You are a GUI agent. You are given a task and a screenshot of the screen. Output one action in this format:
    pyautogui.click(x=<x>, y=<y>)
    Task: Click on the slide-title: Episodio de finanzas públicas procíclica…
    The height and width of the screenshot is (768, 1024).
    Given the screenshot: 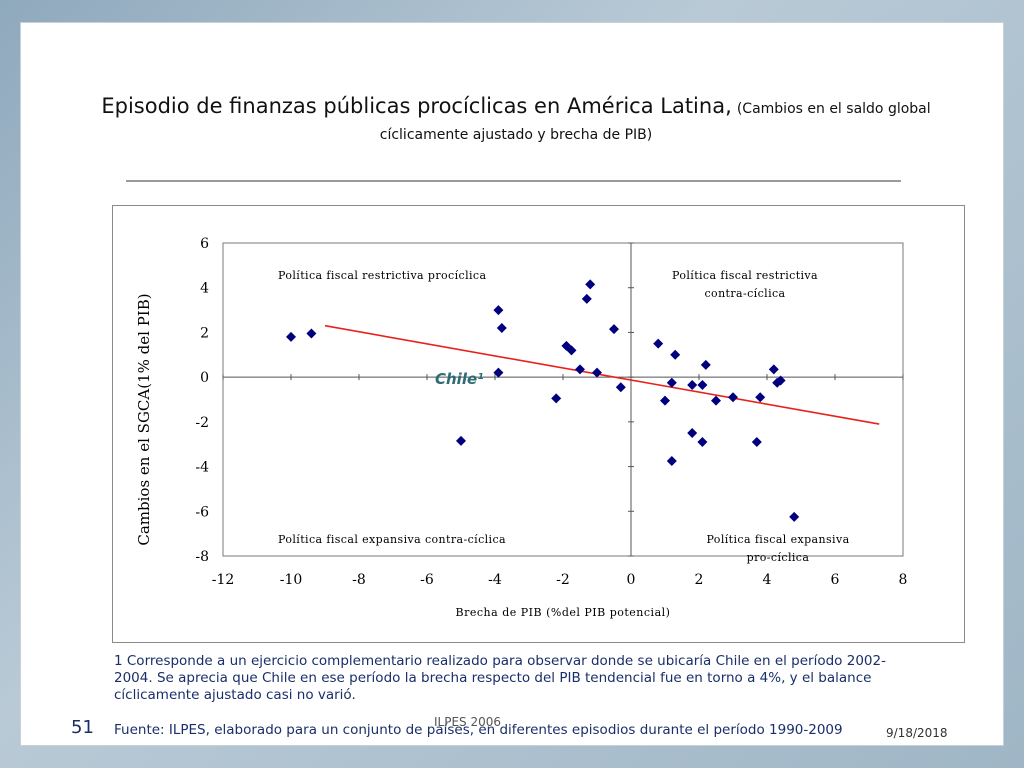 What is the action you would take?
    pyautogui.click(x=516, y=120)
    